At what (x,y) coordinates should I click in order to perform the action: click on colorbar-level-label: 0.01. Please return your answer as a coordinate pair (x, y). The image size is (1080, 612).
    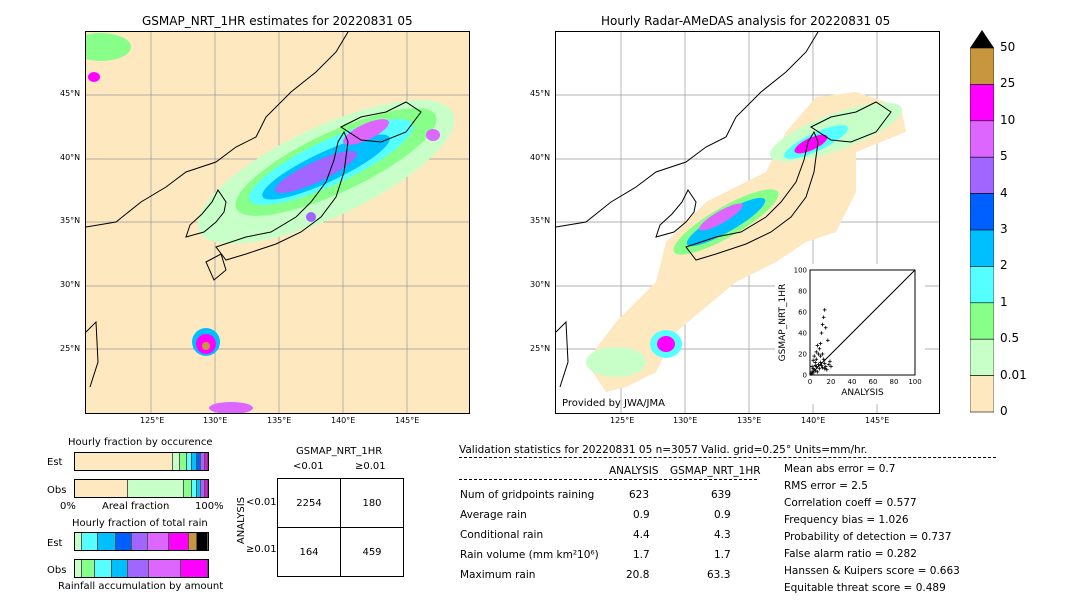
    Looking at the image, I should click on (1013, 374).